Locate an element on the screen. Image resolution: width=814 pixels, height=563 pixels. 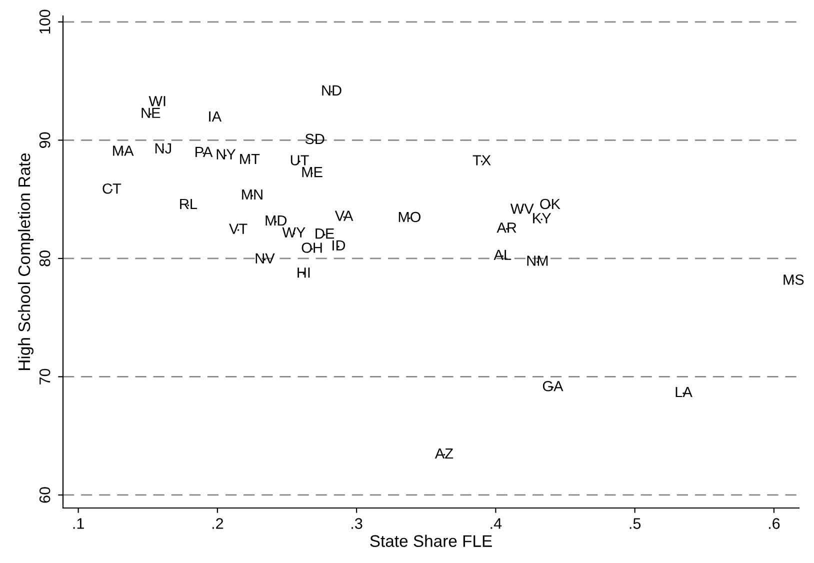
data-label: VA is located at coordinates (344, 215).